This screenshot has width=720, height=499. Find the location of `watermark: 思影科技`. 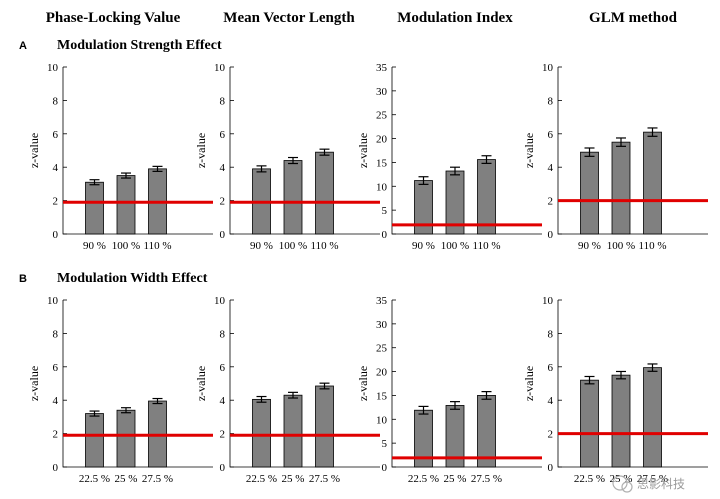

watermark: 思影科技 is located at coordinates (648, 484).